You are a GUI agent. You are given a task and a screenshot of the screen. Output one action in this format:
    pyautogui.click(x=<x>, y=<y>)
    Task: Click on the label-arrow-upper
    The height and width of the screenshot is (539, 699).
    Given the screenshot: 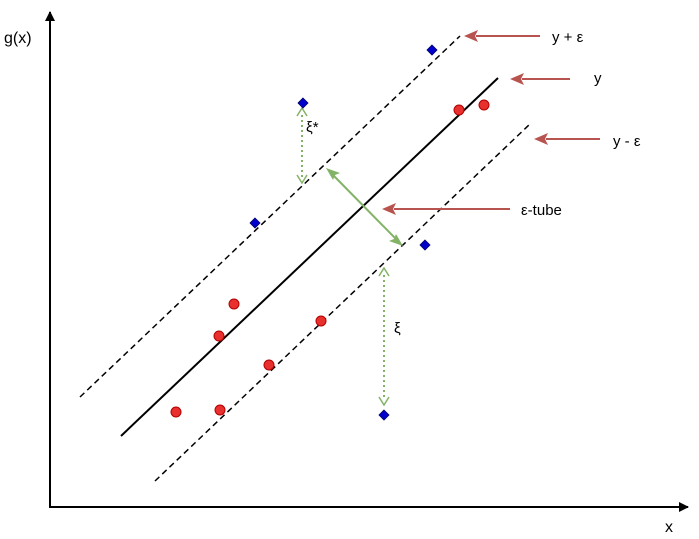 What is the action you would take?
    pyautogui.click(x=502, y=36)
    